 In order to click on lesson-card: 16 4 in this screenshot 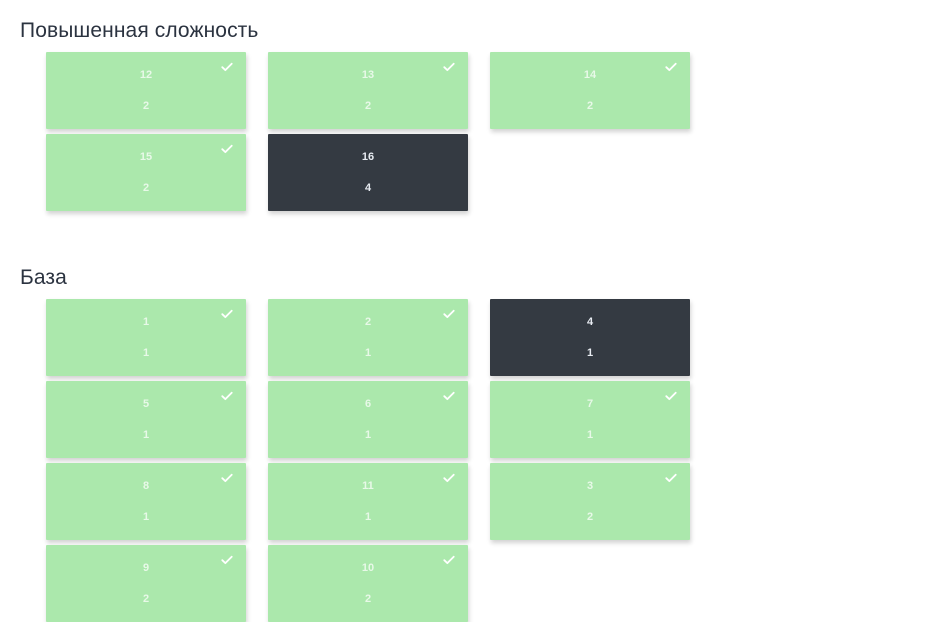, I will do `click(368, 172)`.